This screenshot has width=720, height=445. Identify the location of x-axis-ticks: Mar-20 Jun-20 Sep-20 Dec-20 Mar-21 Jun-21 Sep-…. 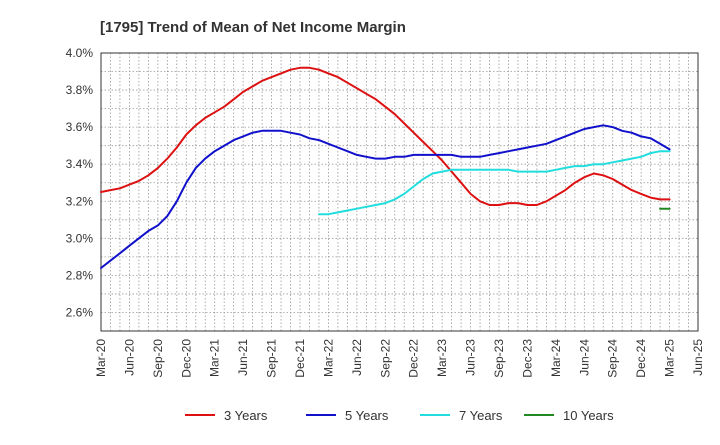
(399, 358).